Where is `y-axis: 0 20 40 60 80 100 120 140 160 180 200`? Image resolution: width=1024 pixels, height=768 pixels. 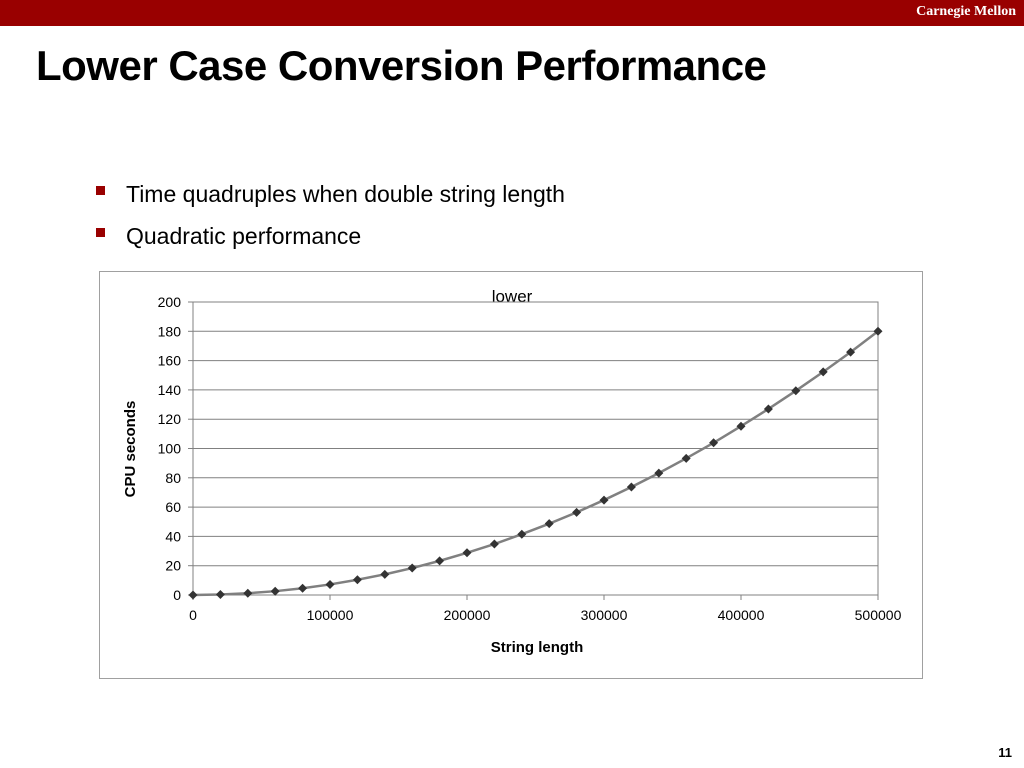
y-axis: 0 20 40 60 80 100 120 140 160 180 200 is located at coordinates (175, 448).